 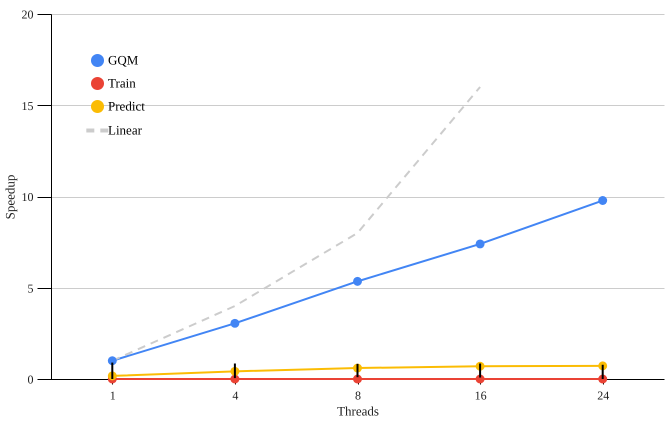 I want to click on legend-label: GQM, so click(x=123, y=60).